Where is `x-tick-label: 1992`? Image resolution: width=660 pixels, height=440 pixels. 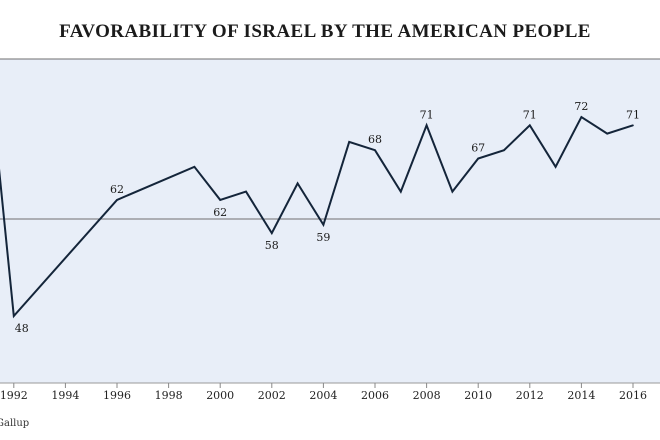
x-tick-label: 1992 is located at coordinates (14, 395).